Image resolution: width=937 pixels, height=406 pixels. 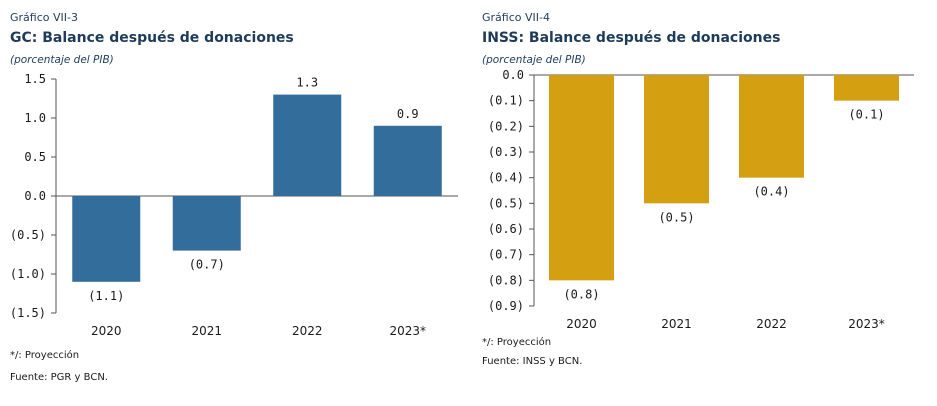 I want to click on data-label: 1.3, so click(x=307, y=83).